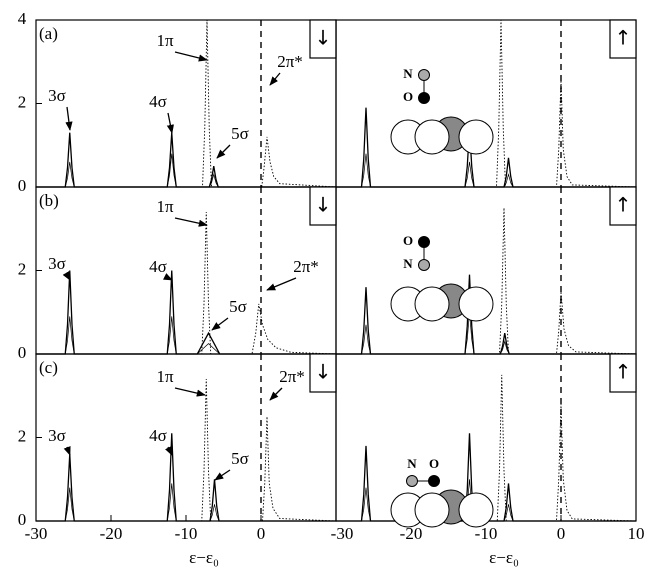 This screenshot has height=571, width=650. What do you see at coordinates (636, 533) in the screenshot?
I see `x-tick-label: 10` at bounding box center [636, 533].